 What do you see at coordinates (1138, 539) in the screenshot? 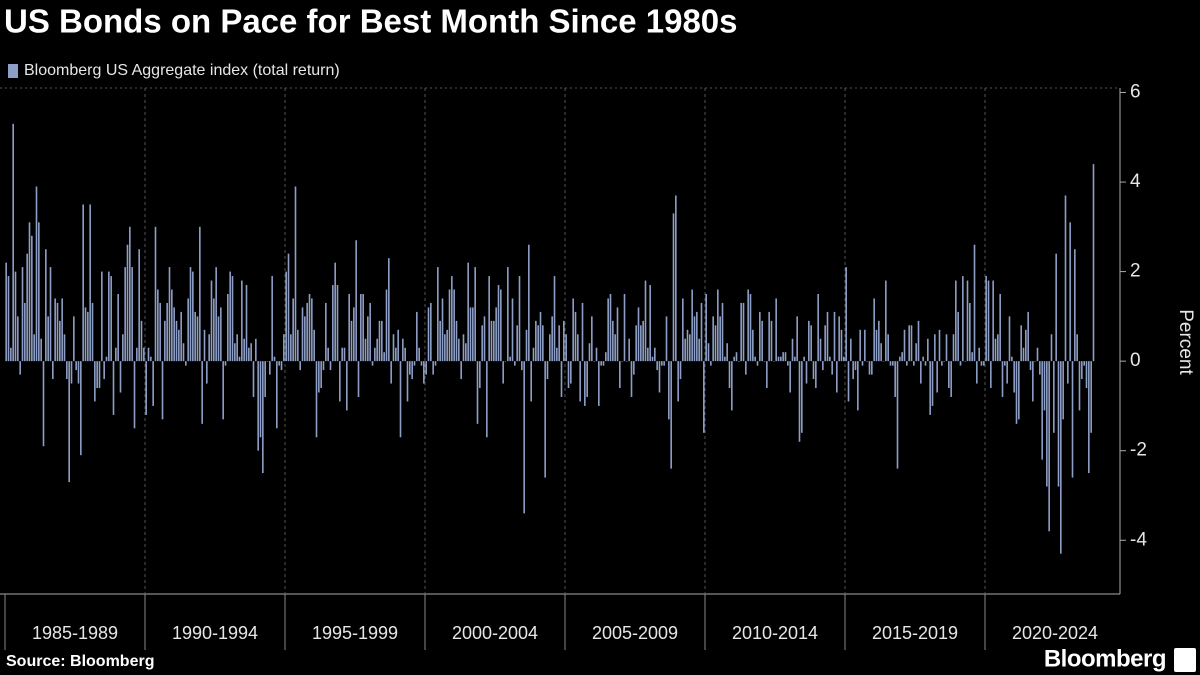
I see `y-tick-label: -4` at bounding box center [1138, 539].